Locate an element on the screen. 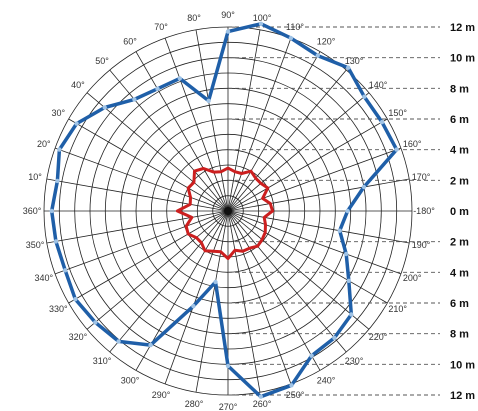 Image resolution: width=478 pixels, height=411 pixels. range-label: 8 m is located at coordinates (459, 335).